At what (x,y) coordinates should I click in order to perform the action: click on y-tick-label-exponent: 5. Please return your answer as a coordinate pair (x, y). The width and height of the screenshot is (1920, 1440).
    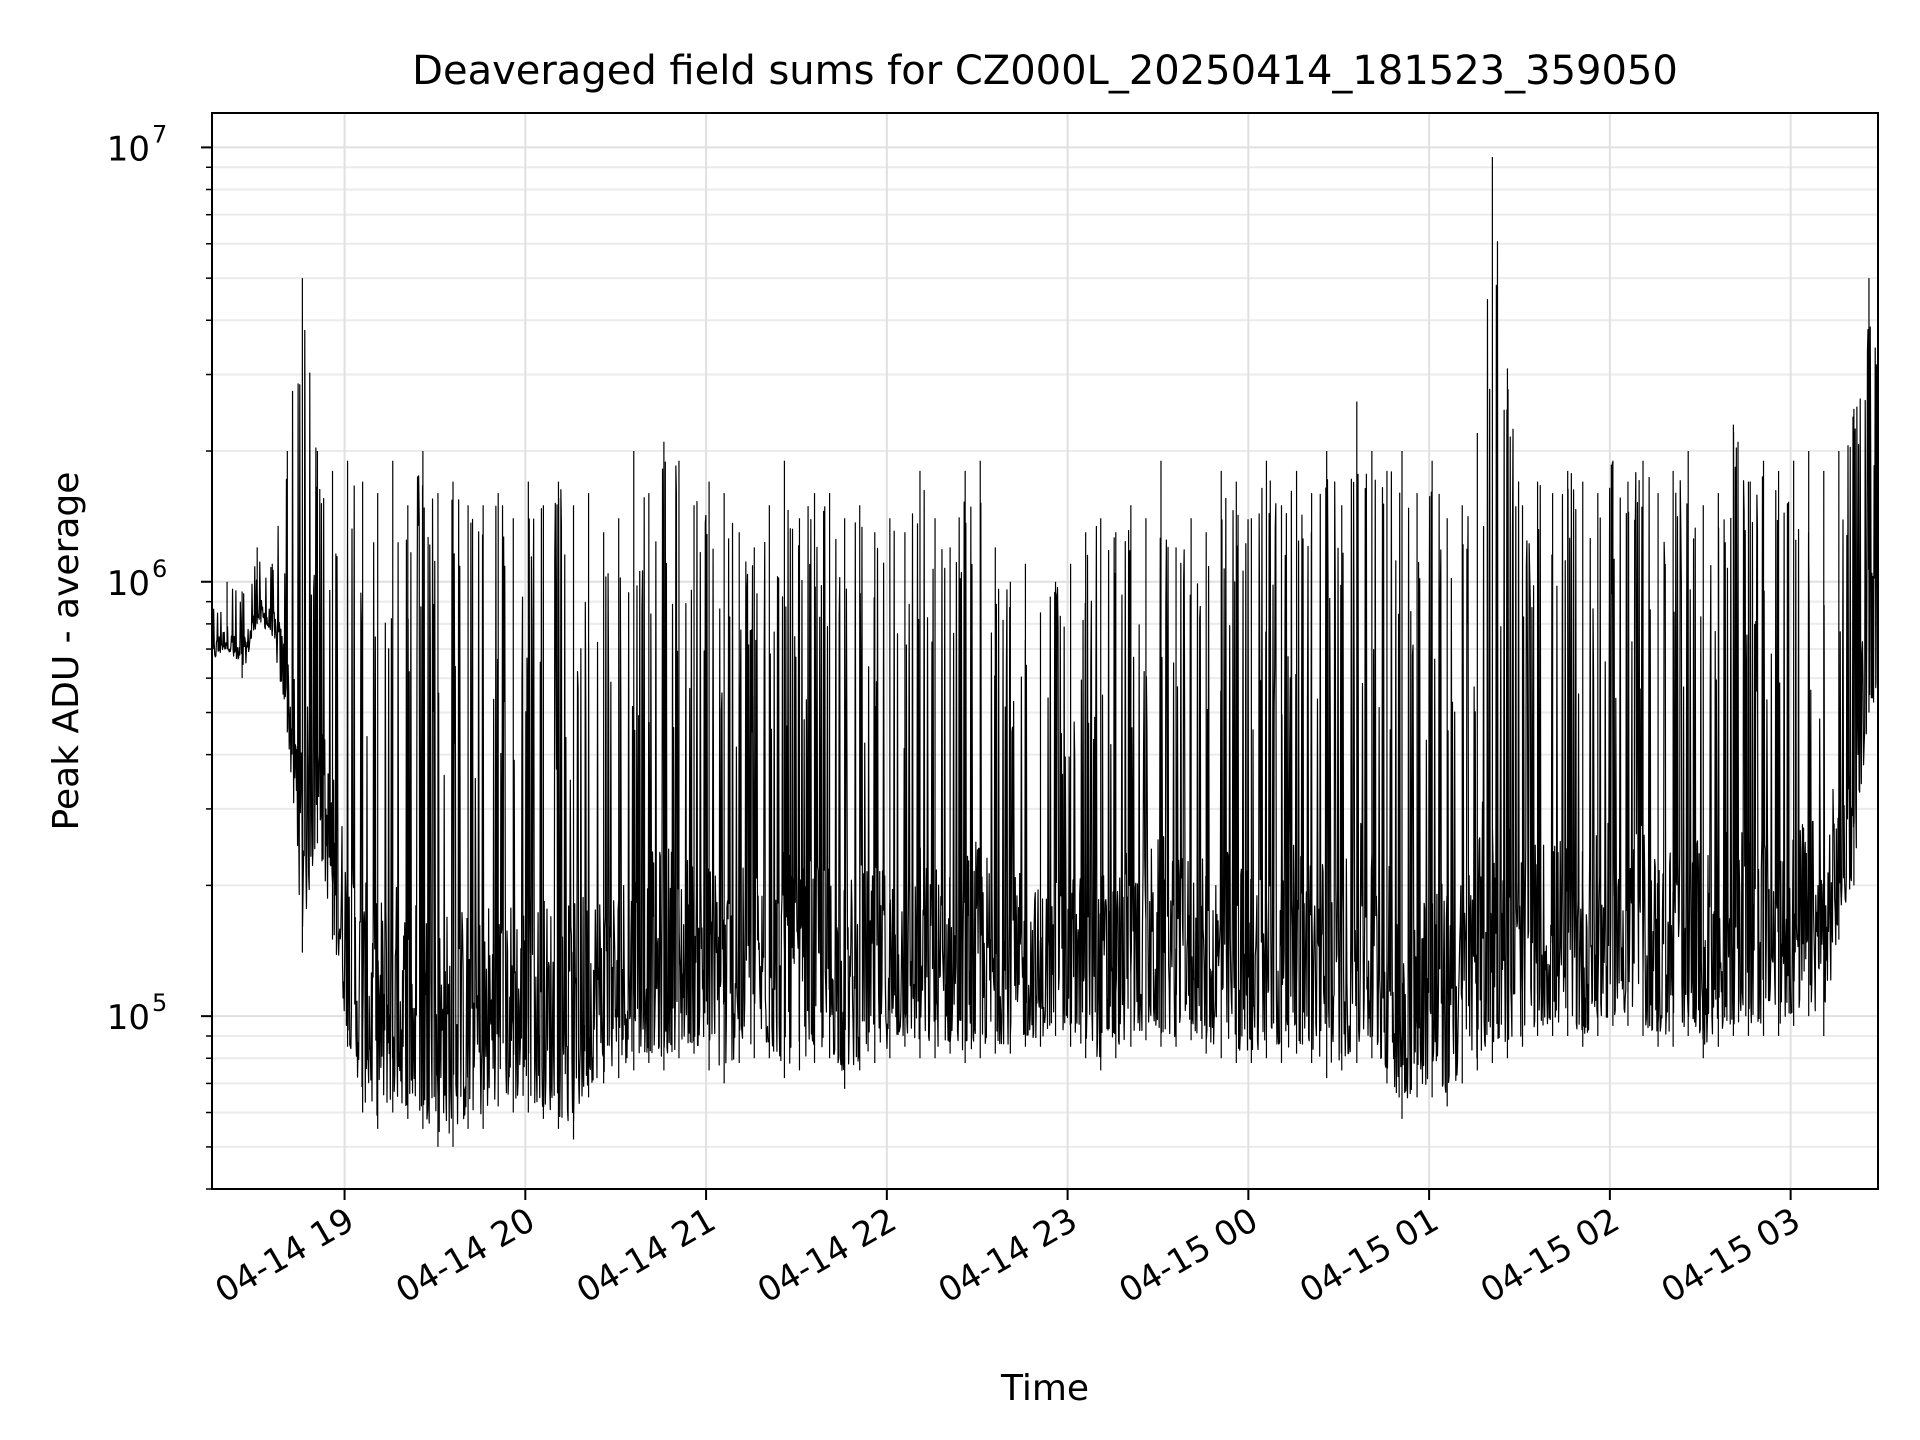
    Looking at the image, I should click on (159, 1003).